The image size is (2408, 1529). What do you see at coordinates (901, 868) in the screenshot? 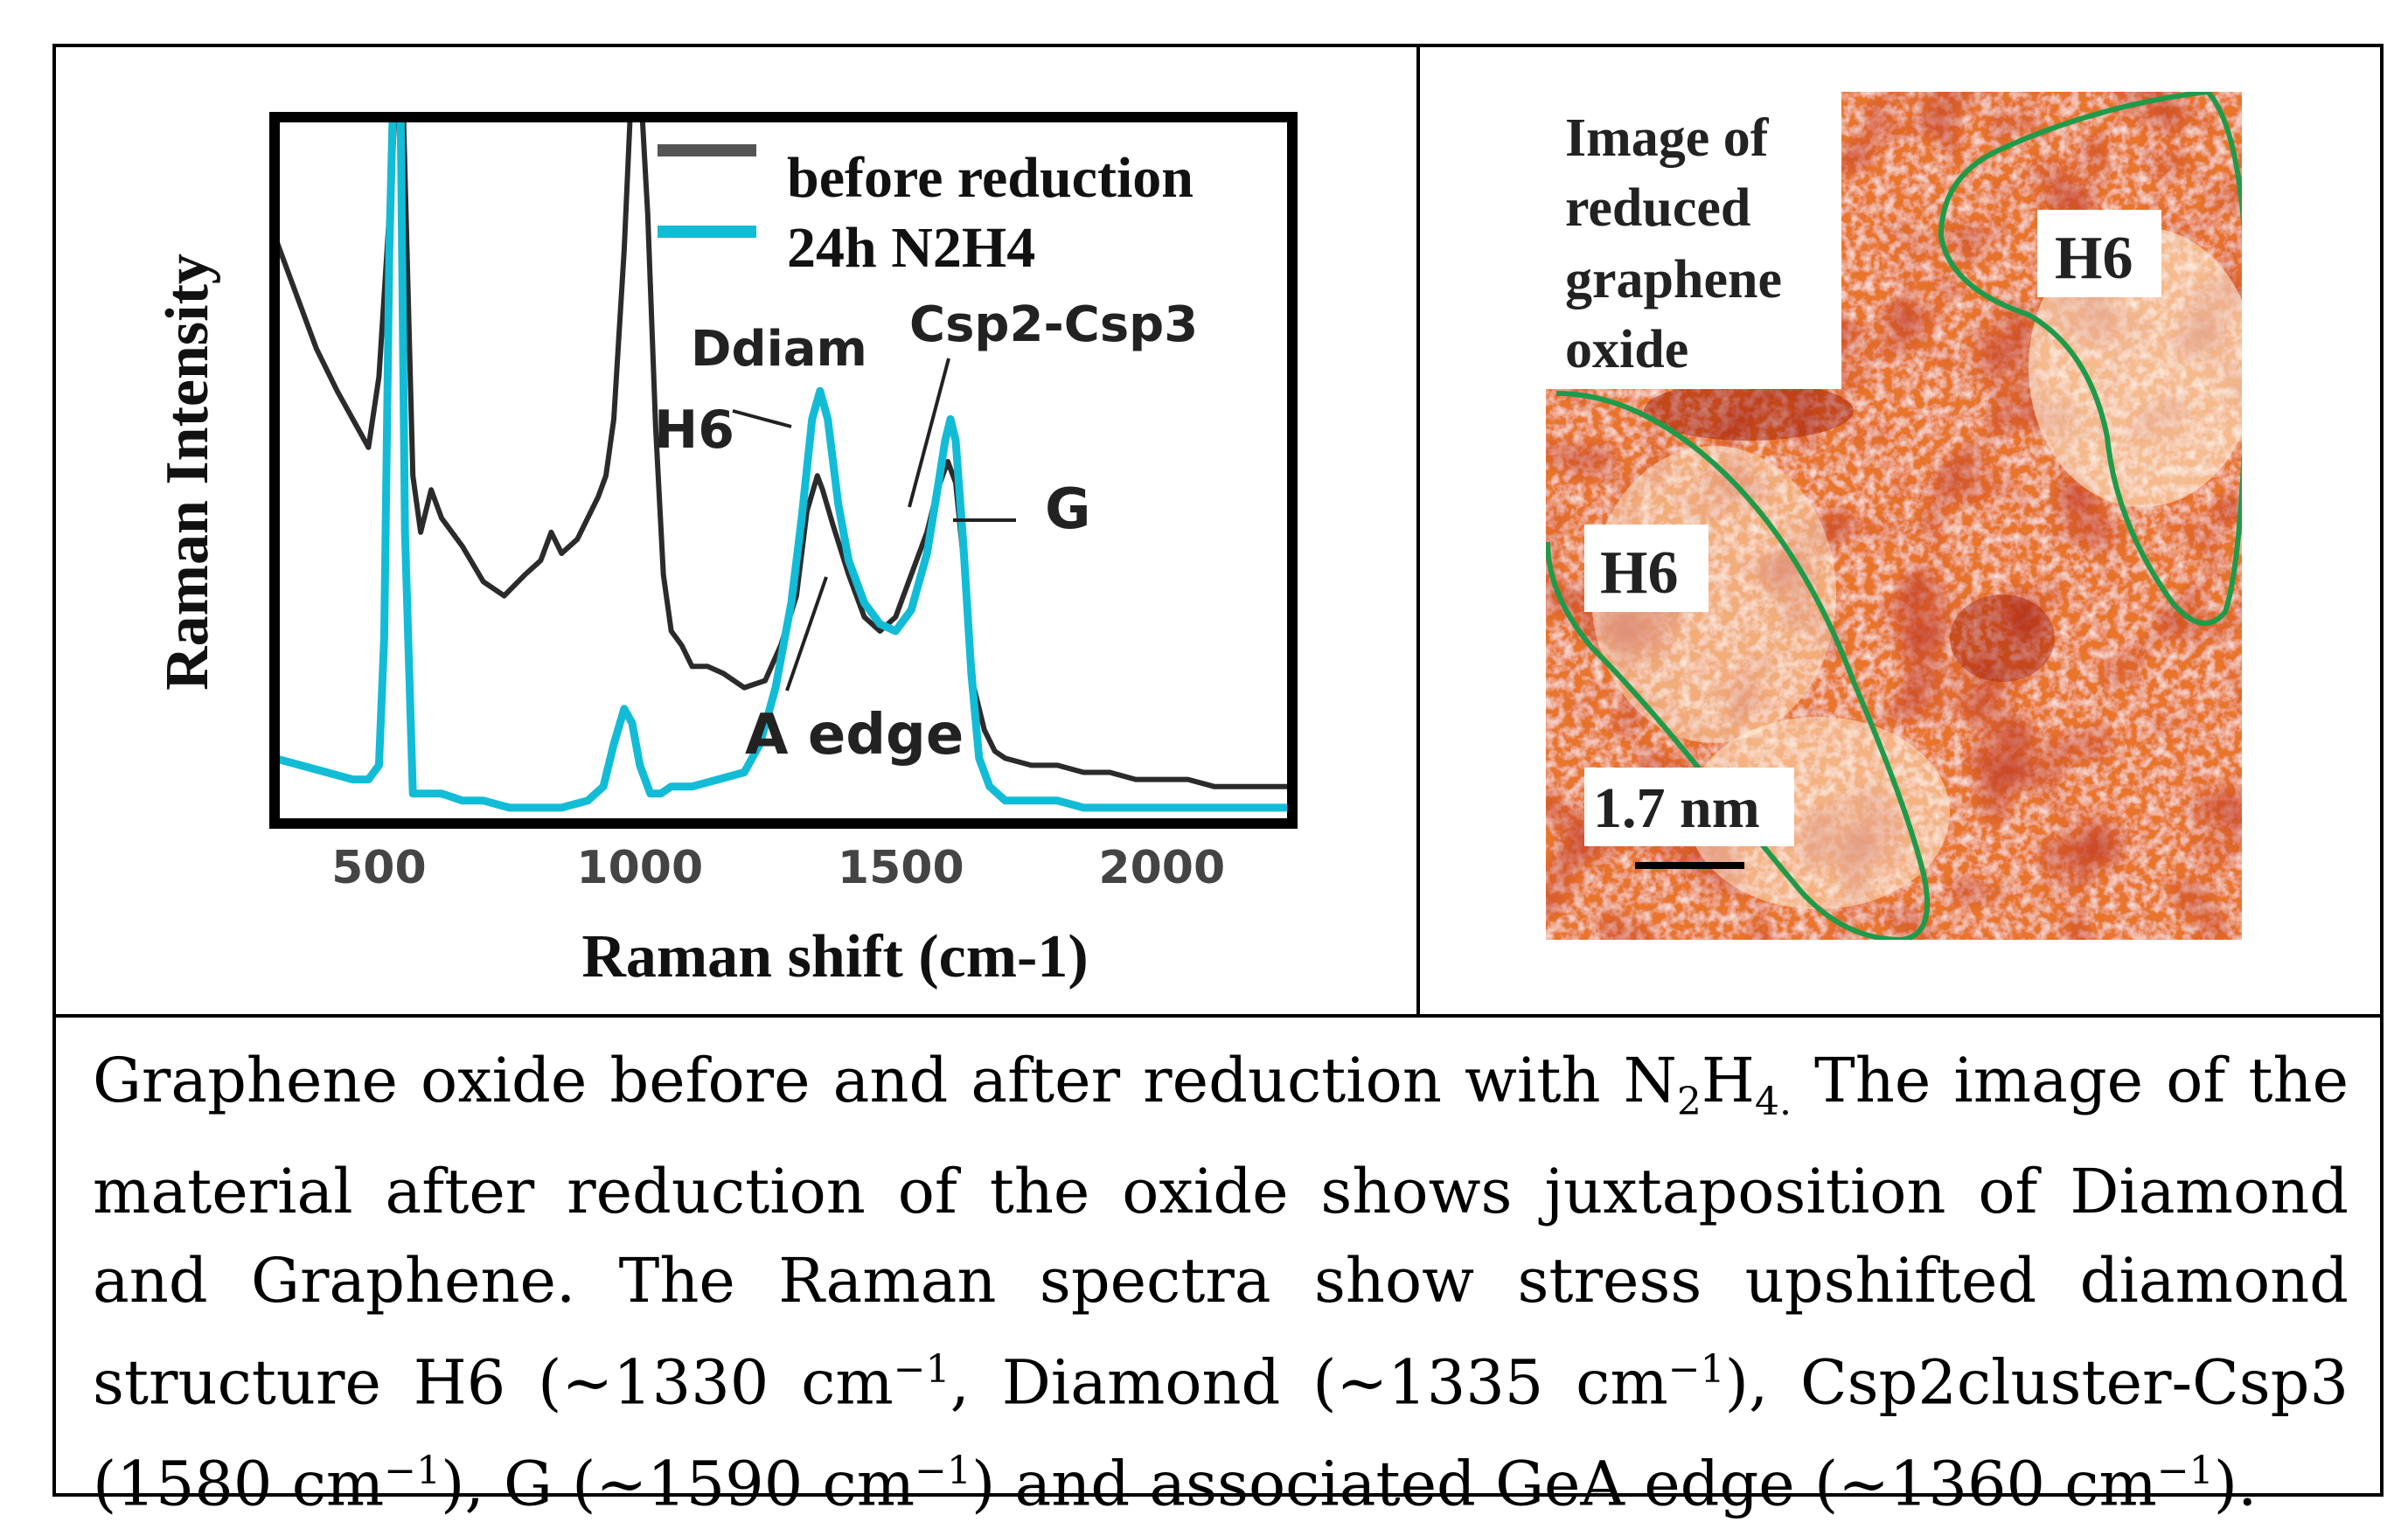
I see `x-tick-label: 1500` at bounding box center [901, 868].